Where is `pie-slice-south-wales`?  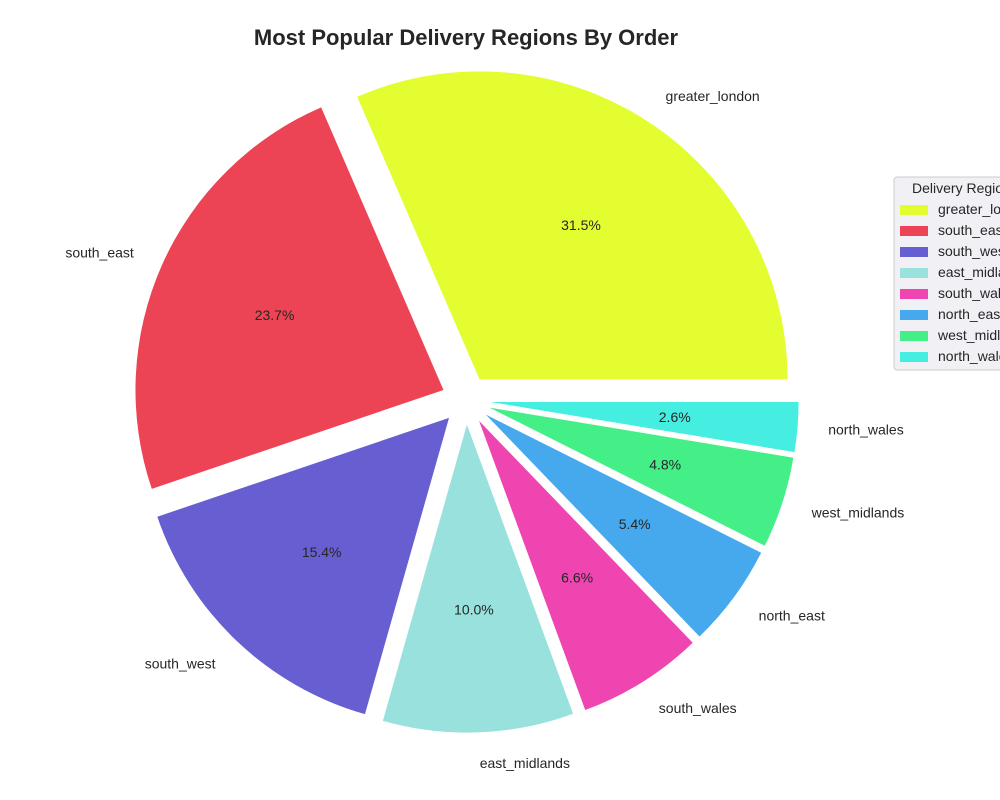 pie-slice-south-wales is located at coordinates (586, 565).